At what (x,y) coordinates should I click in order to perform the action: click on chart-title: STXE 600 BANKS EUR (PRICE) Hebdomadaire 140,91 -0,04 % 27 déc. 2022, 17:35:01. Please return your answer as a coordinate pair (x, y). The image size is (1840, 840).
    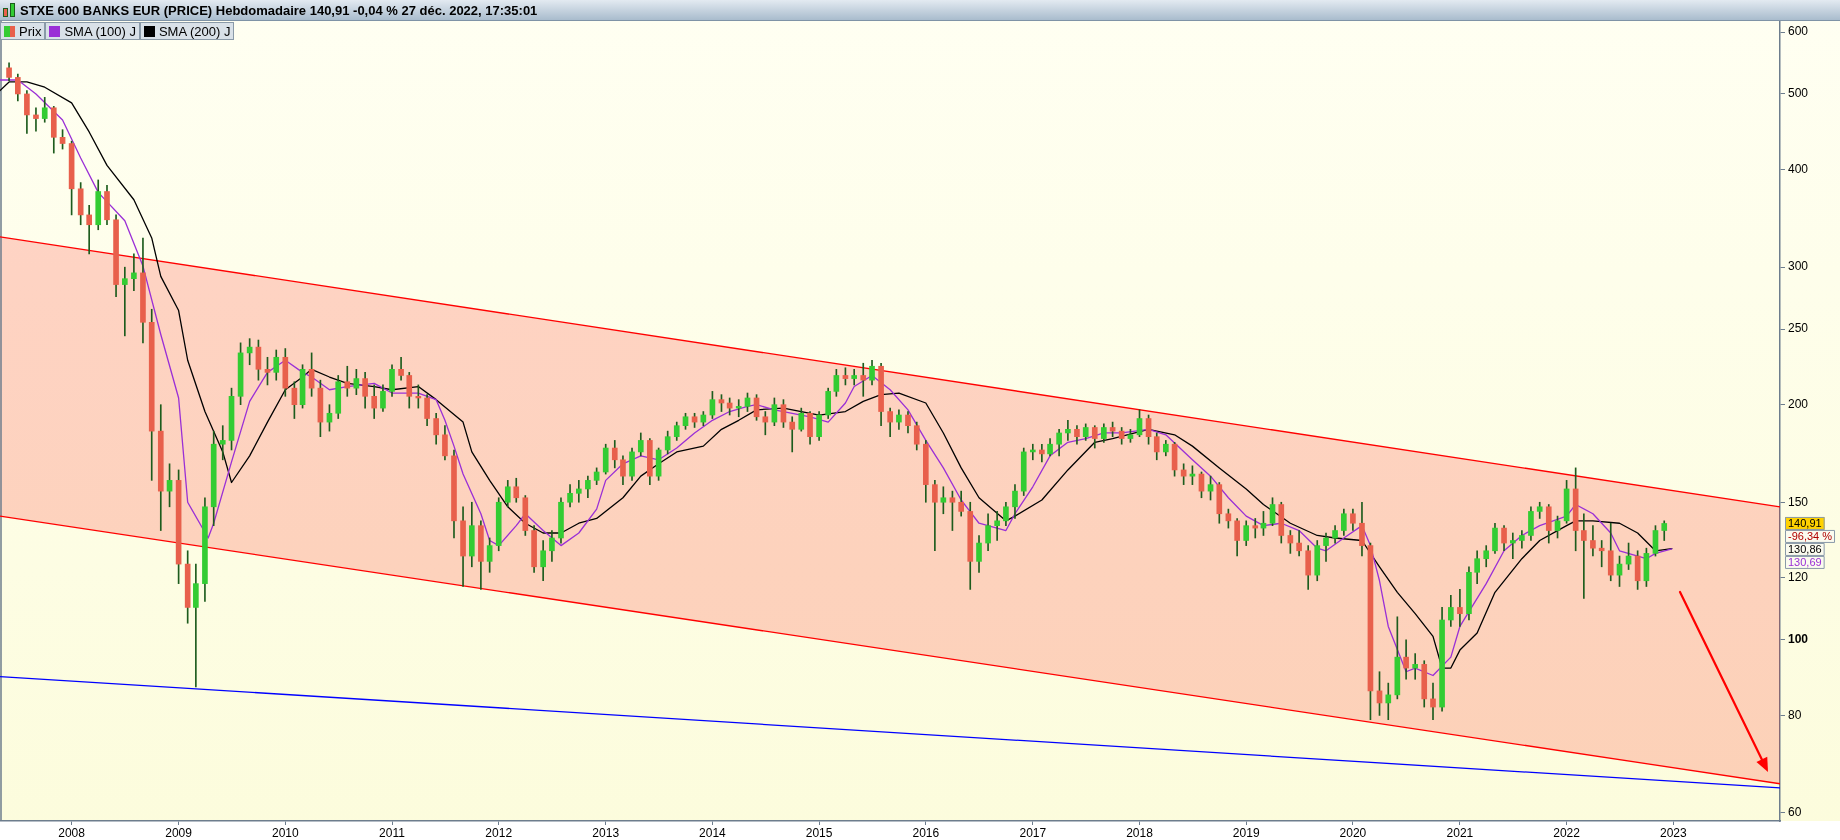
    Looking at the image, I should click on (279, 10).